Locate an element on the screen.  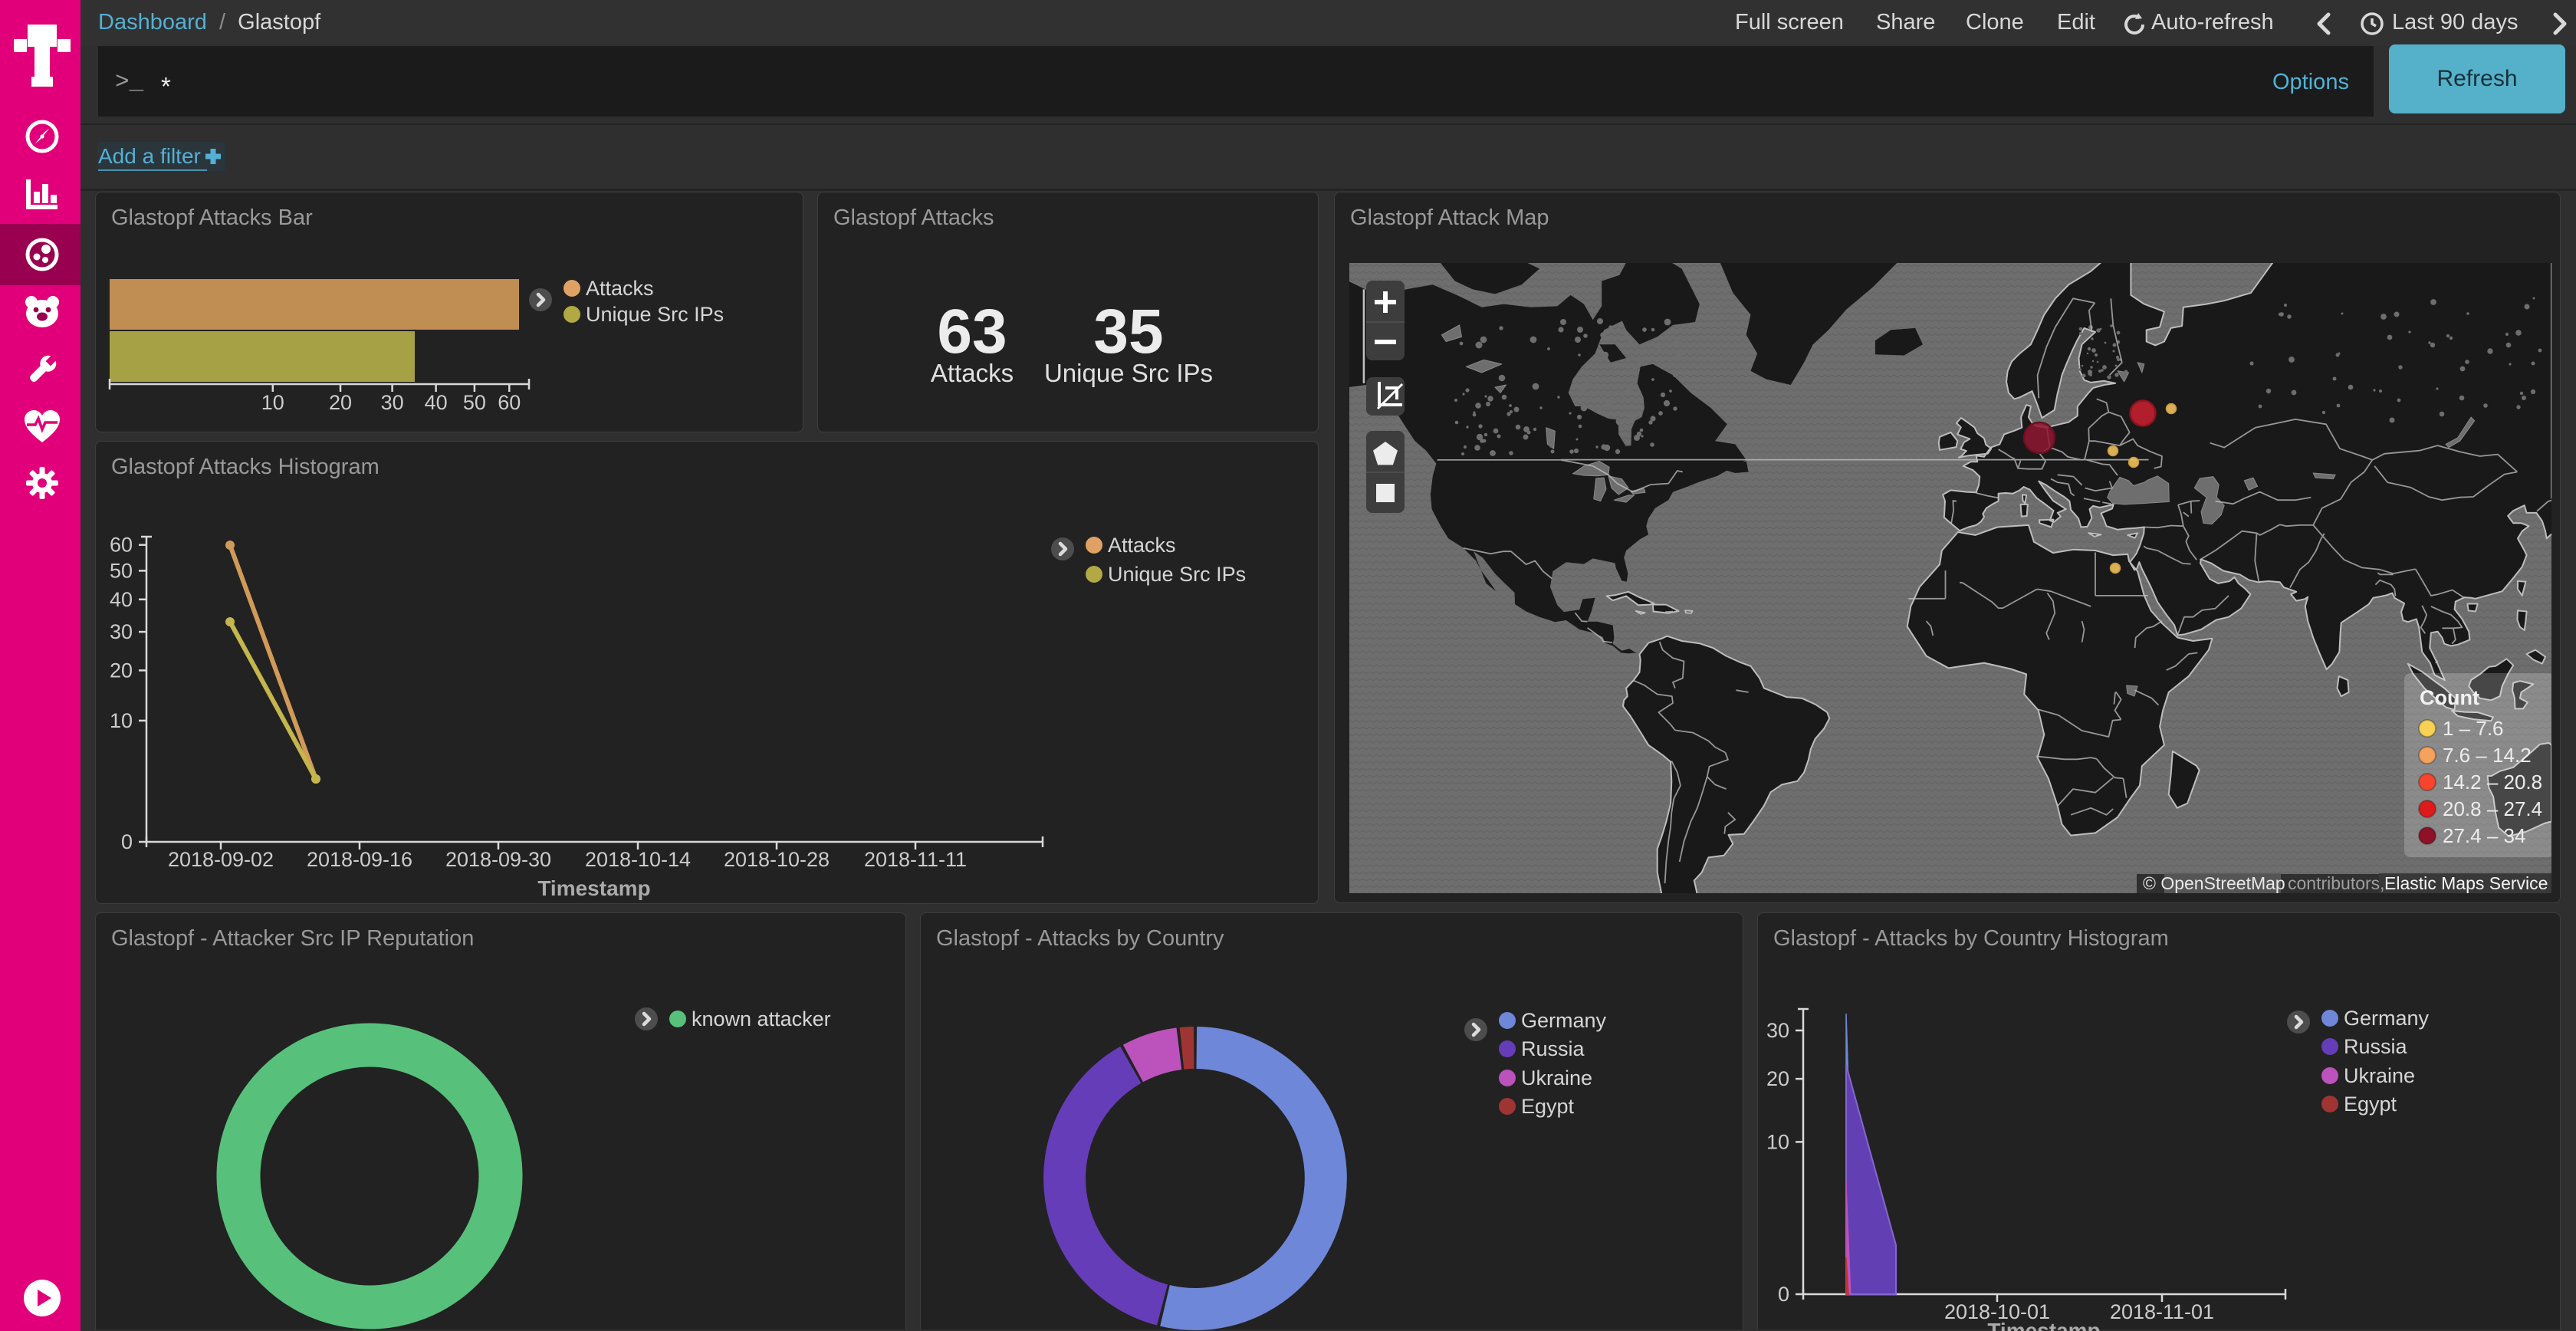
svg-text: 7.6 – 14.2 is located at coordinates (2488, 755).